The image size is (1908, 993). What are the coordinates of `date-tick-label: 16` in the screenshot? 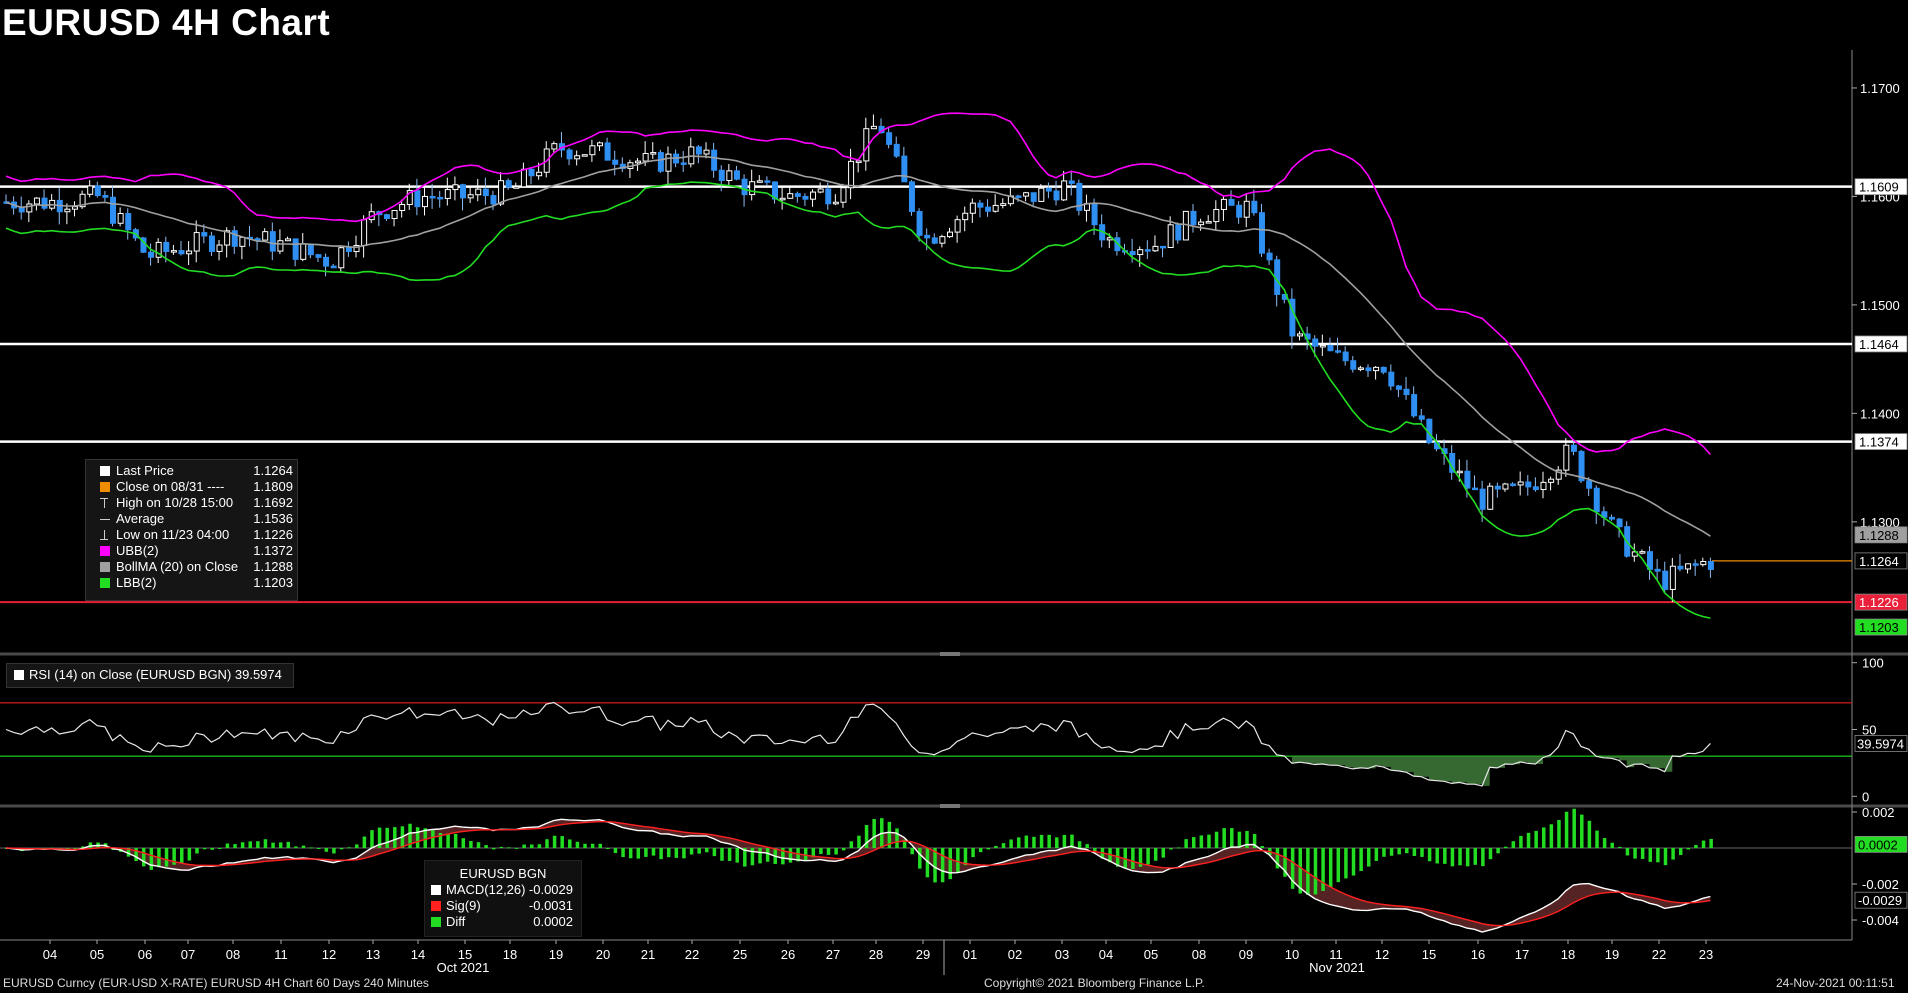 It's located at (1478, 954).